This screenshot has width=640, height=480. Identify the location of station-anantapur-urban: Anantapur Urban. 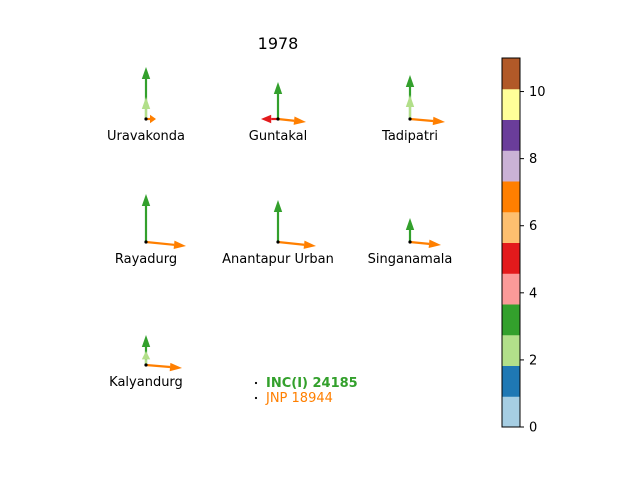
(278, 233).